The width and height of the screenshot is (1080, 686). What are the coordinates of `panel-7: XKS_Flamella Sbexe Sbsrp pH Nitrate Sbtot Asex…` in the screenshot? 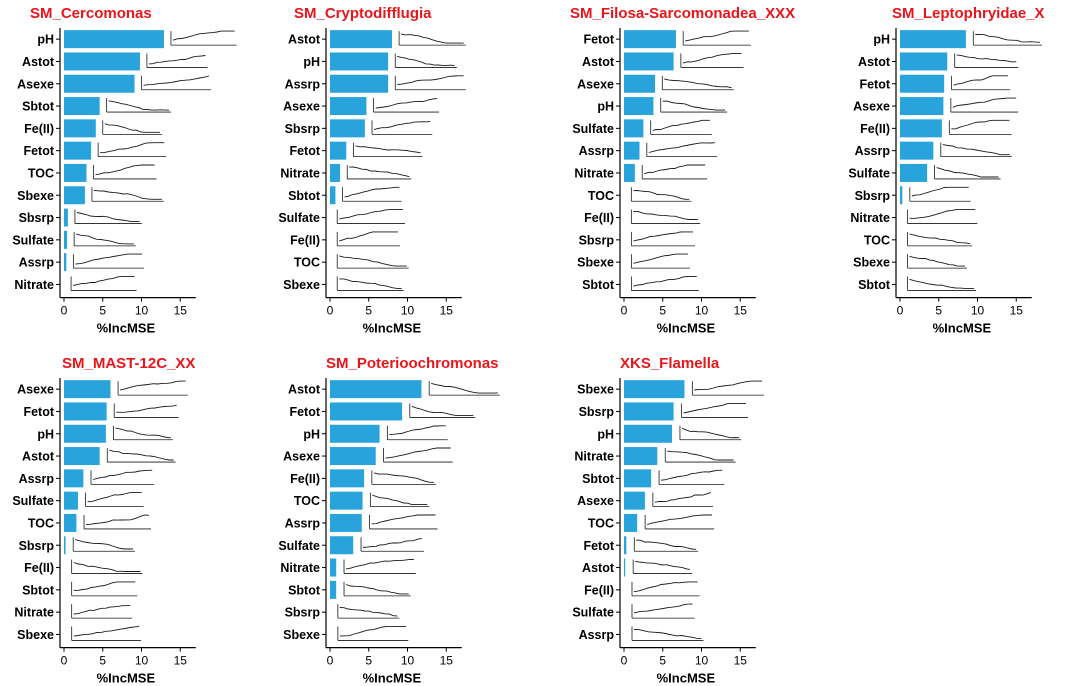 It's located at (668, 520).